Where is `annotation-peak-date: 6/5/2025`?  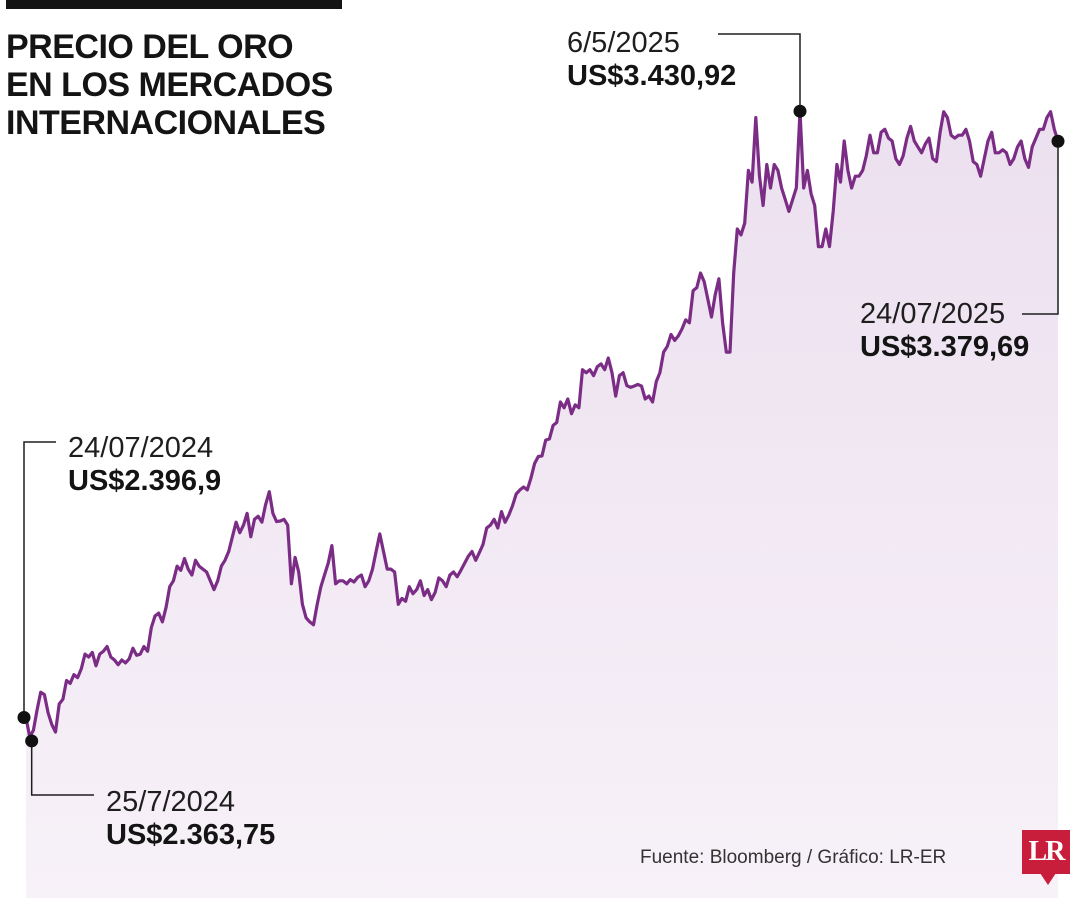 annotation-peak-date: 6/5/2025 is located at coordinates (623, 43).